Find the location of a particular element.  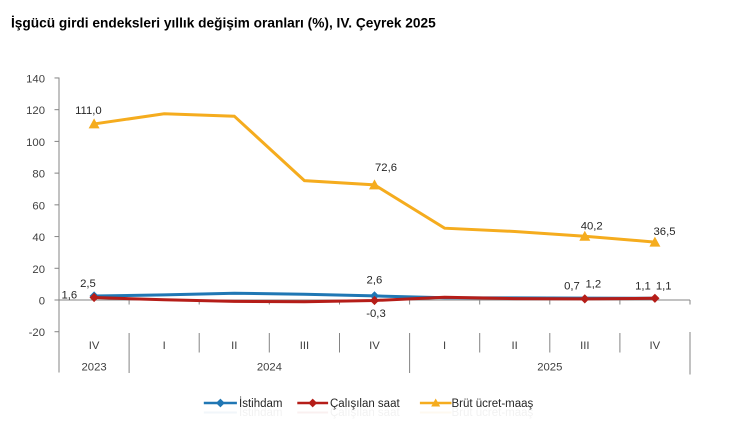

svg-text: 2,6 is located at coordinates (375, 281).